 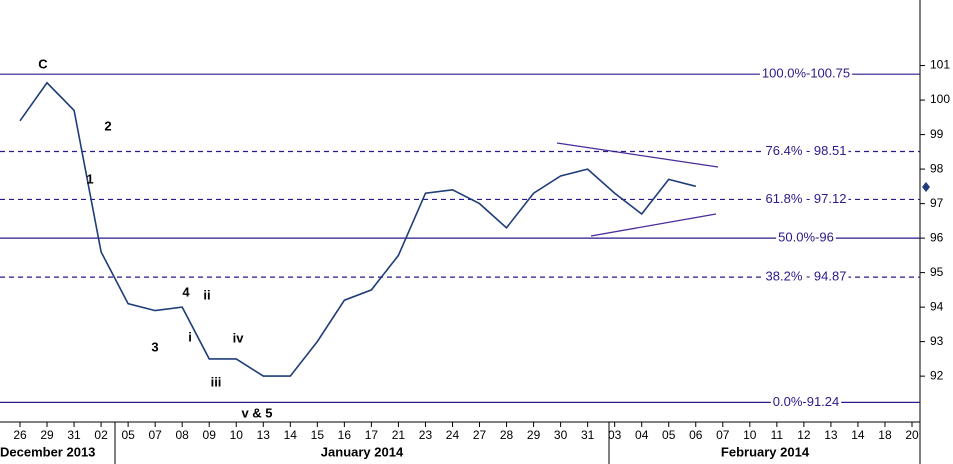 I want to click on wave-label: i, so click(x=190, y=336).